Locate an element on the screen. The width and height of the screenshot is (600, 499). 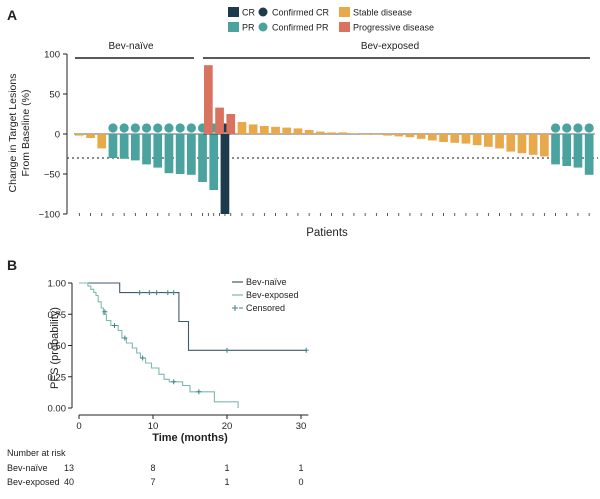
risk-cell: 13 is located at coordinates (69, 468).